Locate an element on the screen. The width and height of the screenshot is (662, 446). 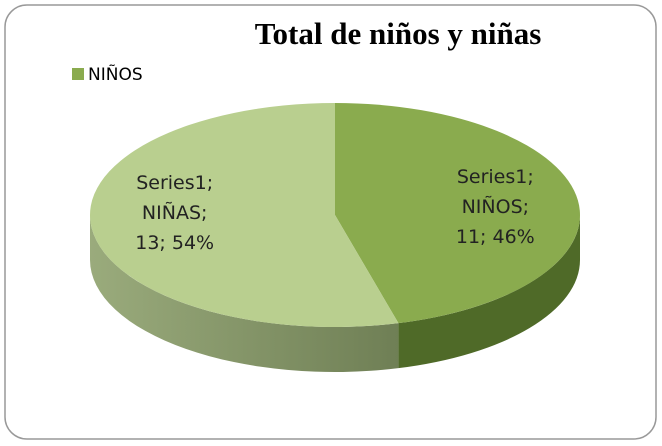
legend-swatch is located at coordinates (78, 74).